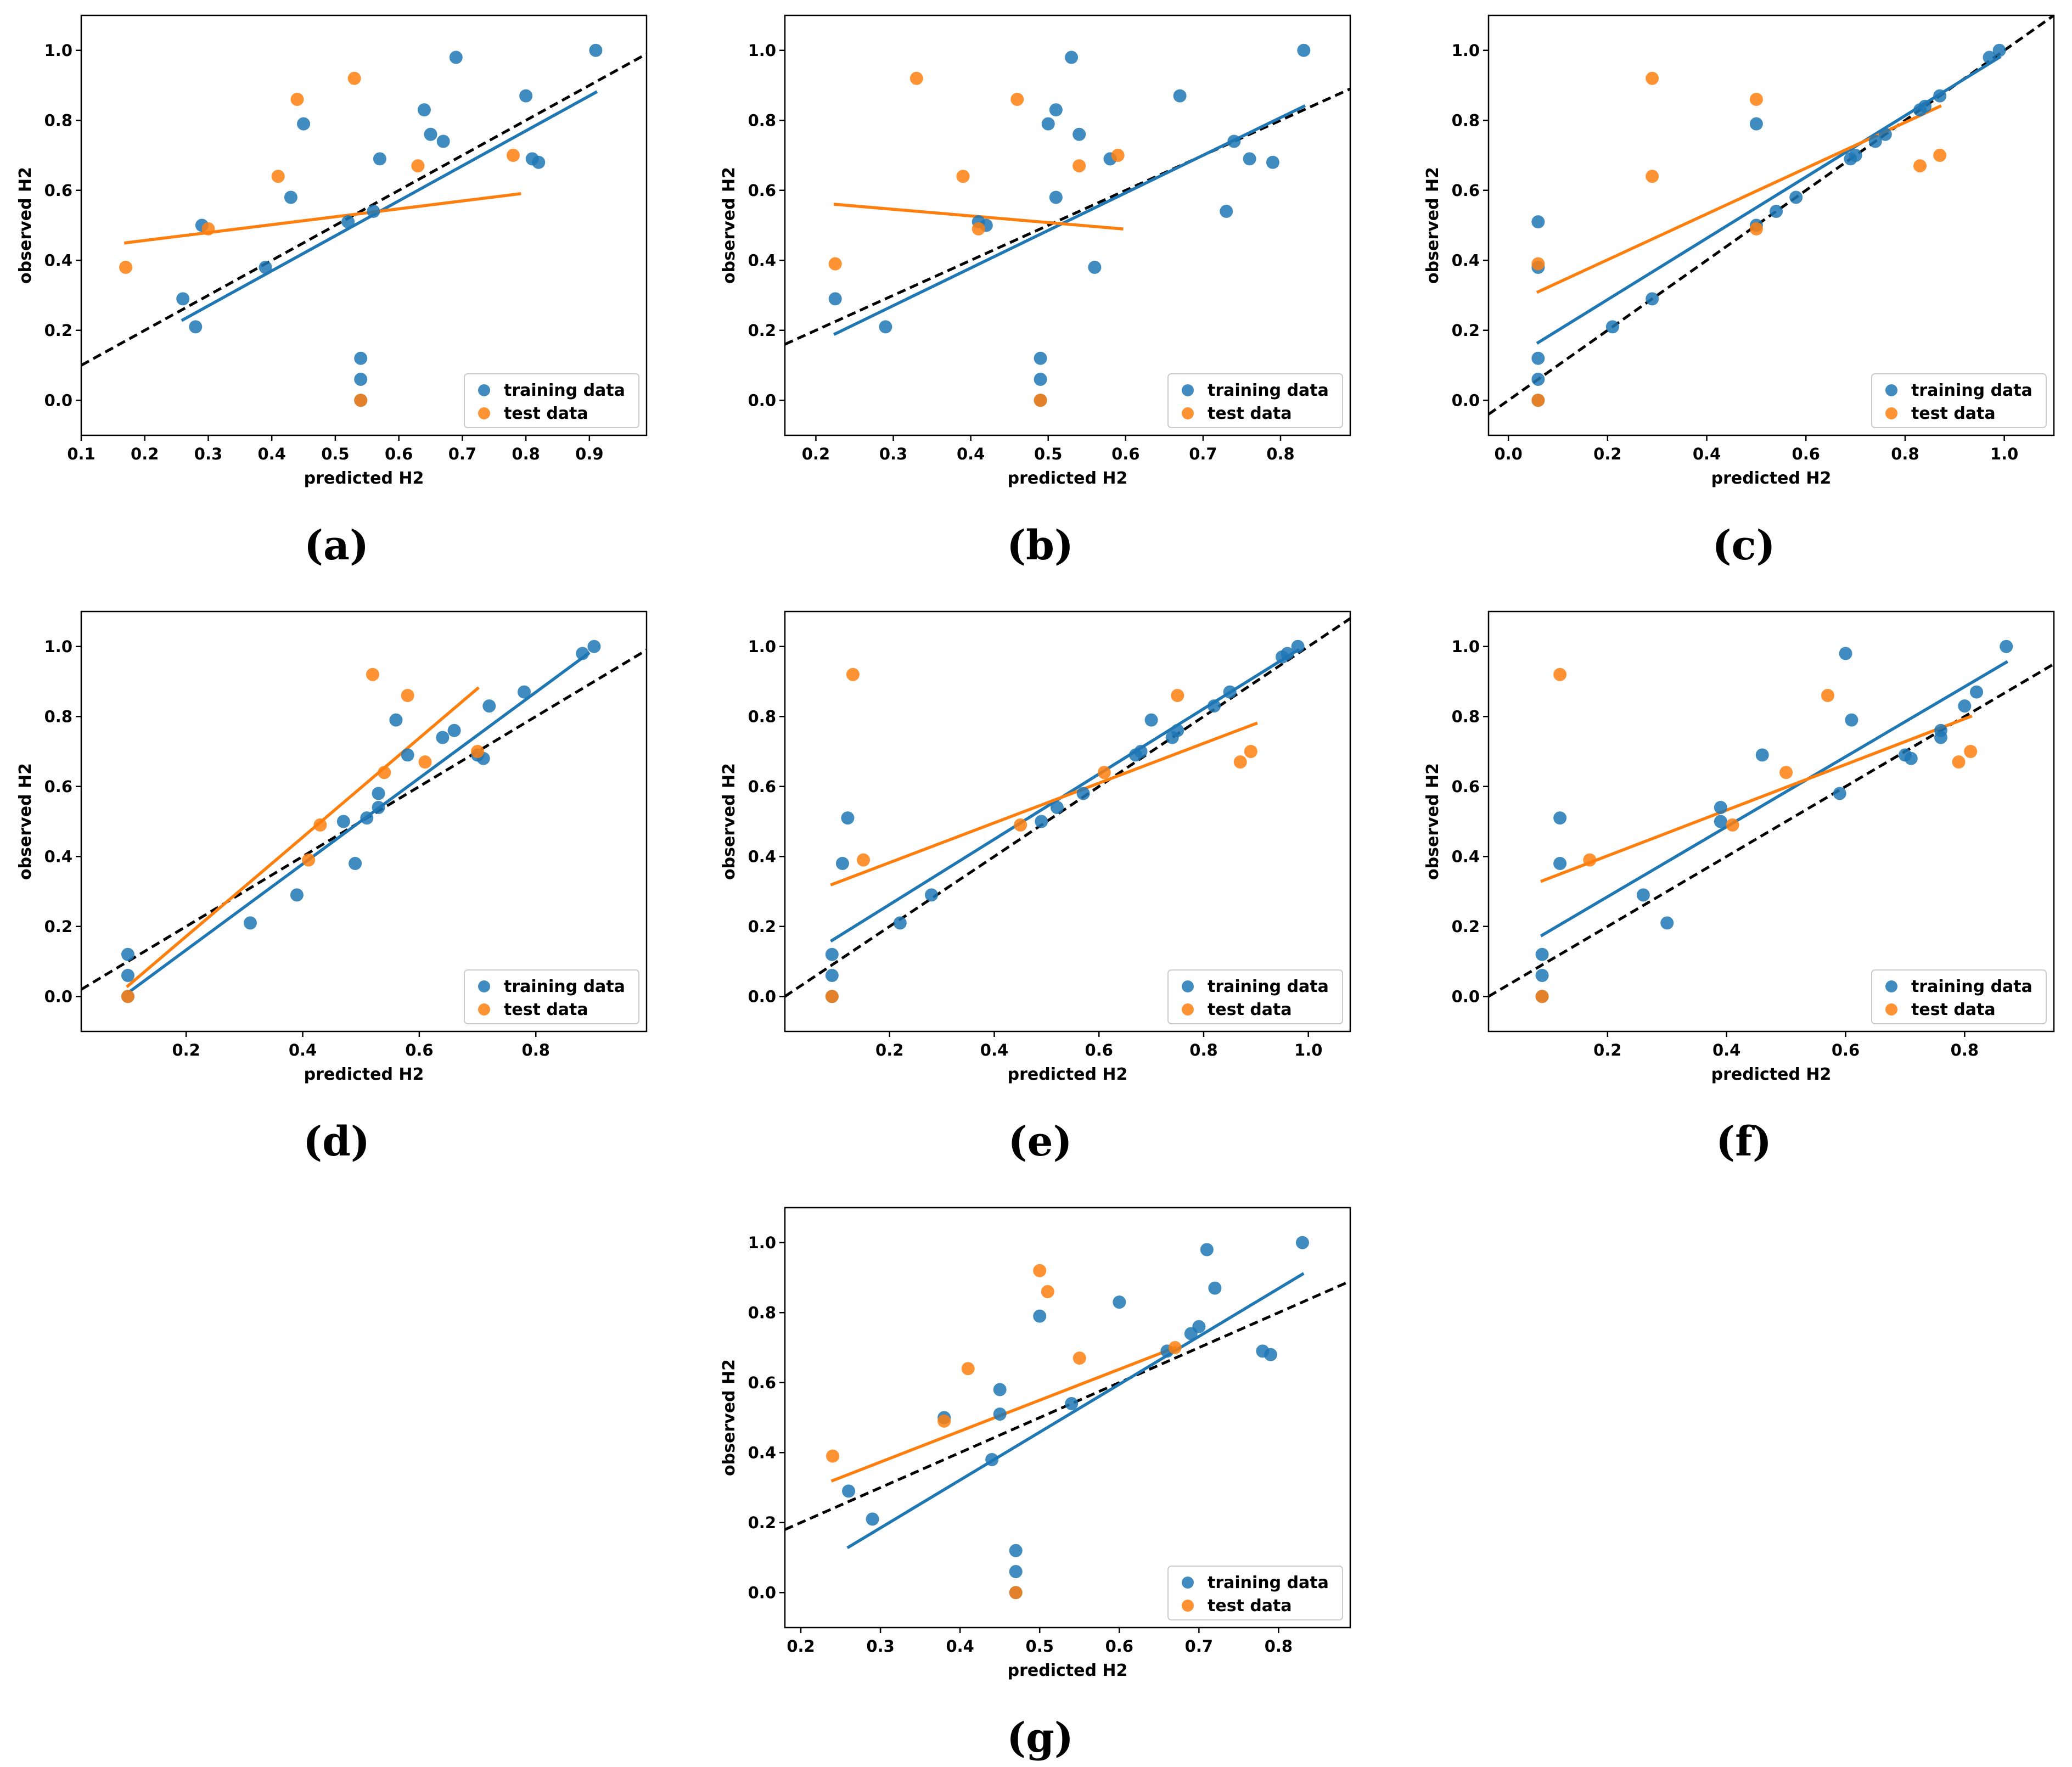 This screenshot has width=2072, height=1767. What do you see at coordinates (1199, 1646) in the screenshot?
I see `x-tick-label: 0.7` at bounding box center [1199, 1646].